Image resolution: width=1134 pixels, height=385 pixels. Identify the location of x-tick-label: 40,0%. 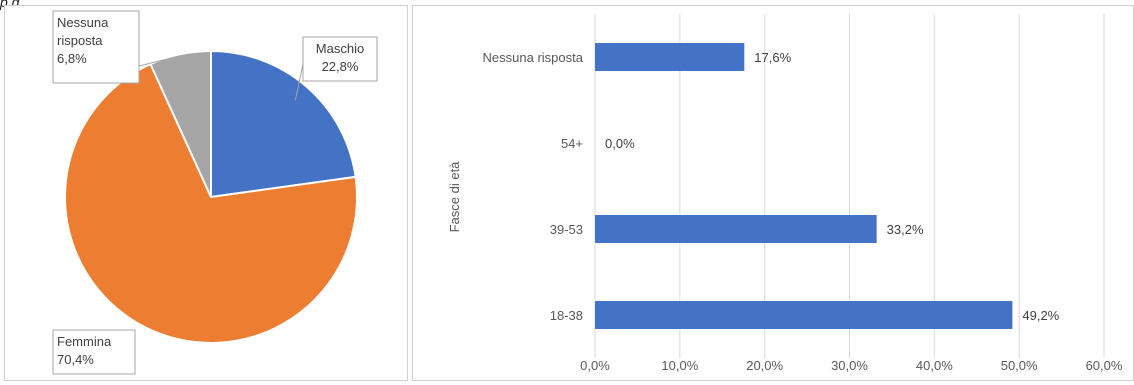
(934, 365).